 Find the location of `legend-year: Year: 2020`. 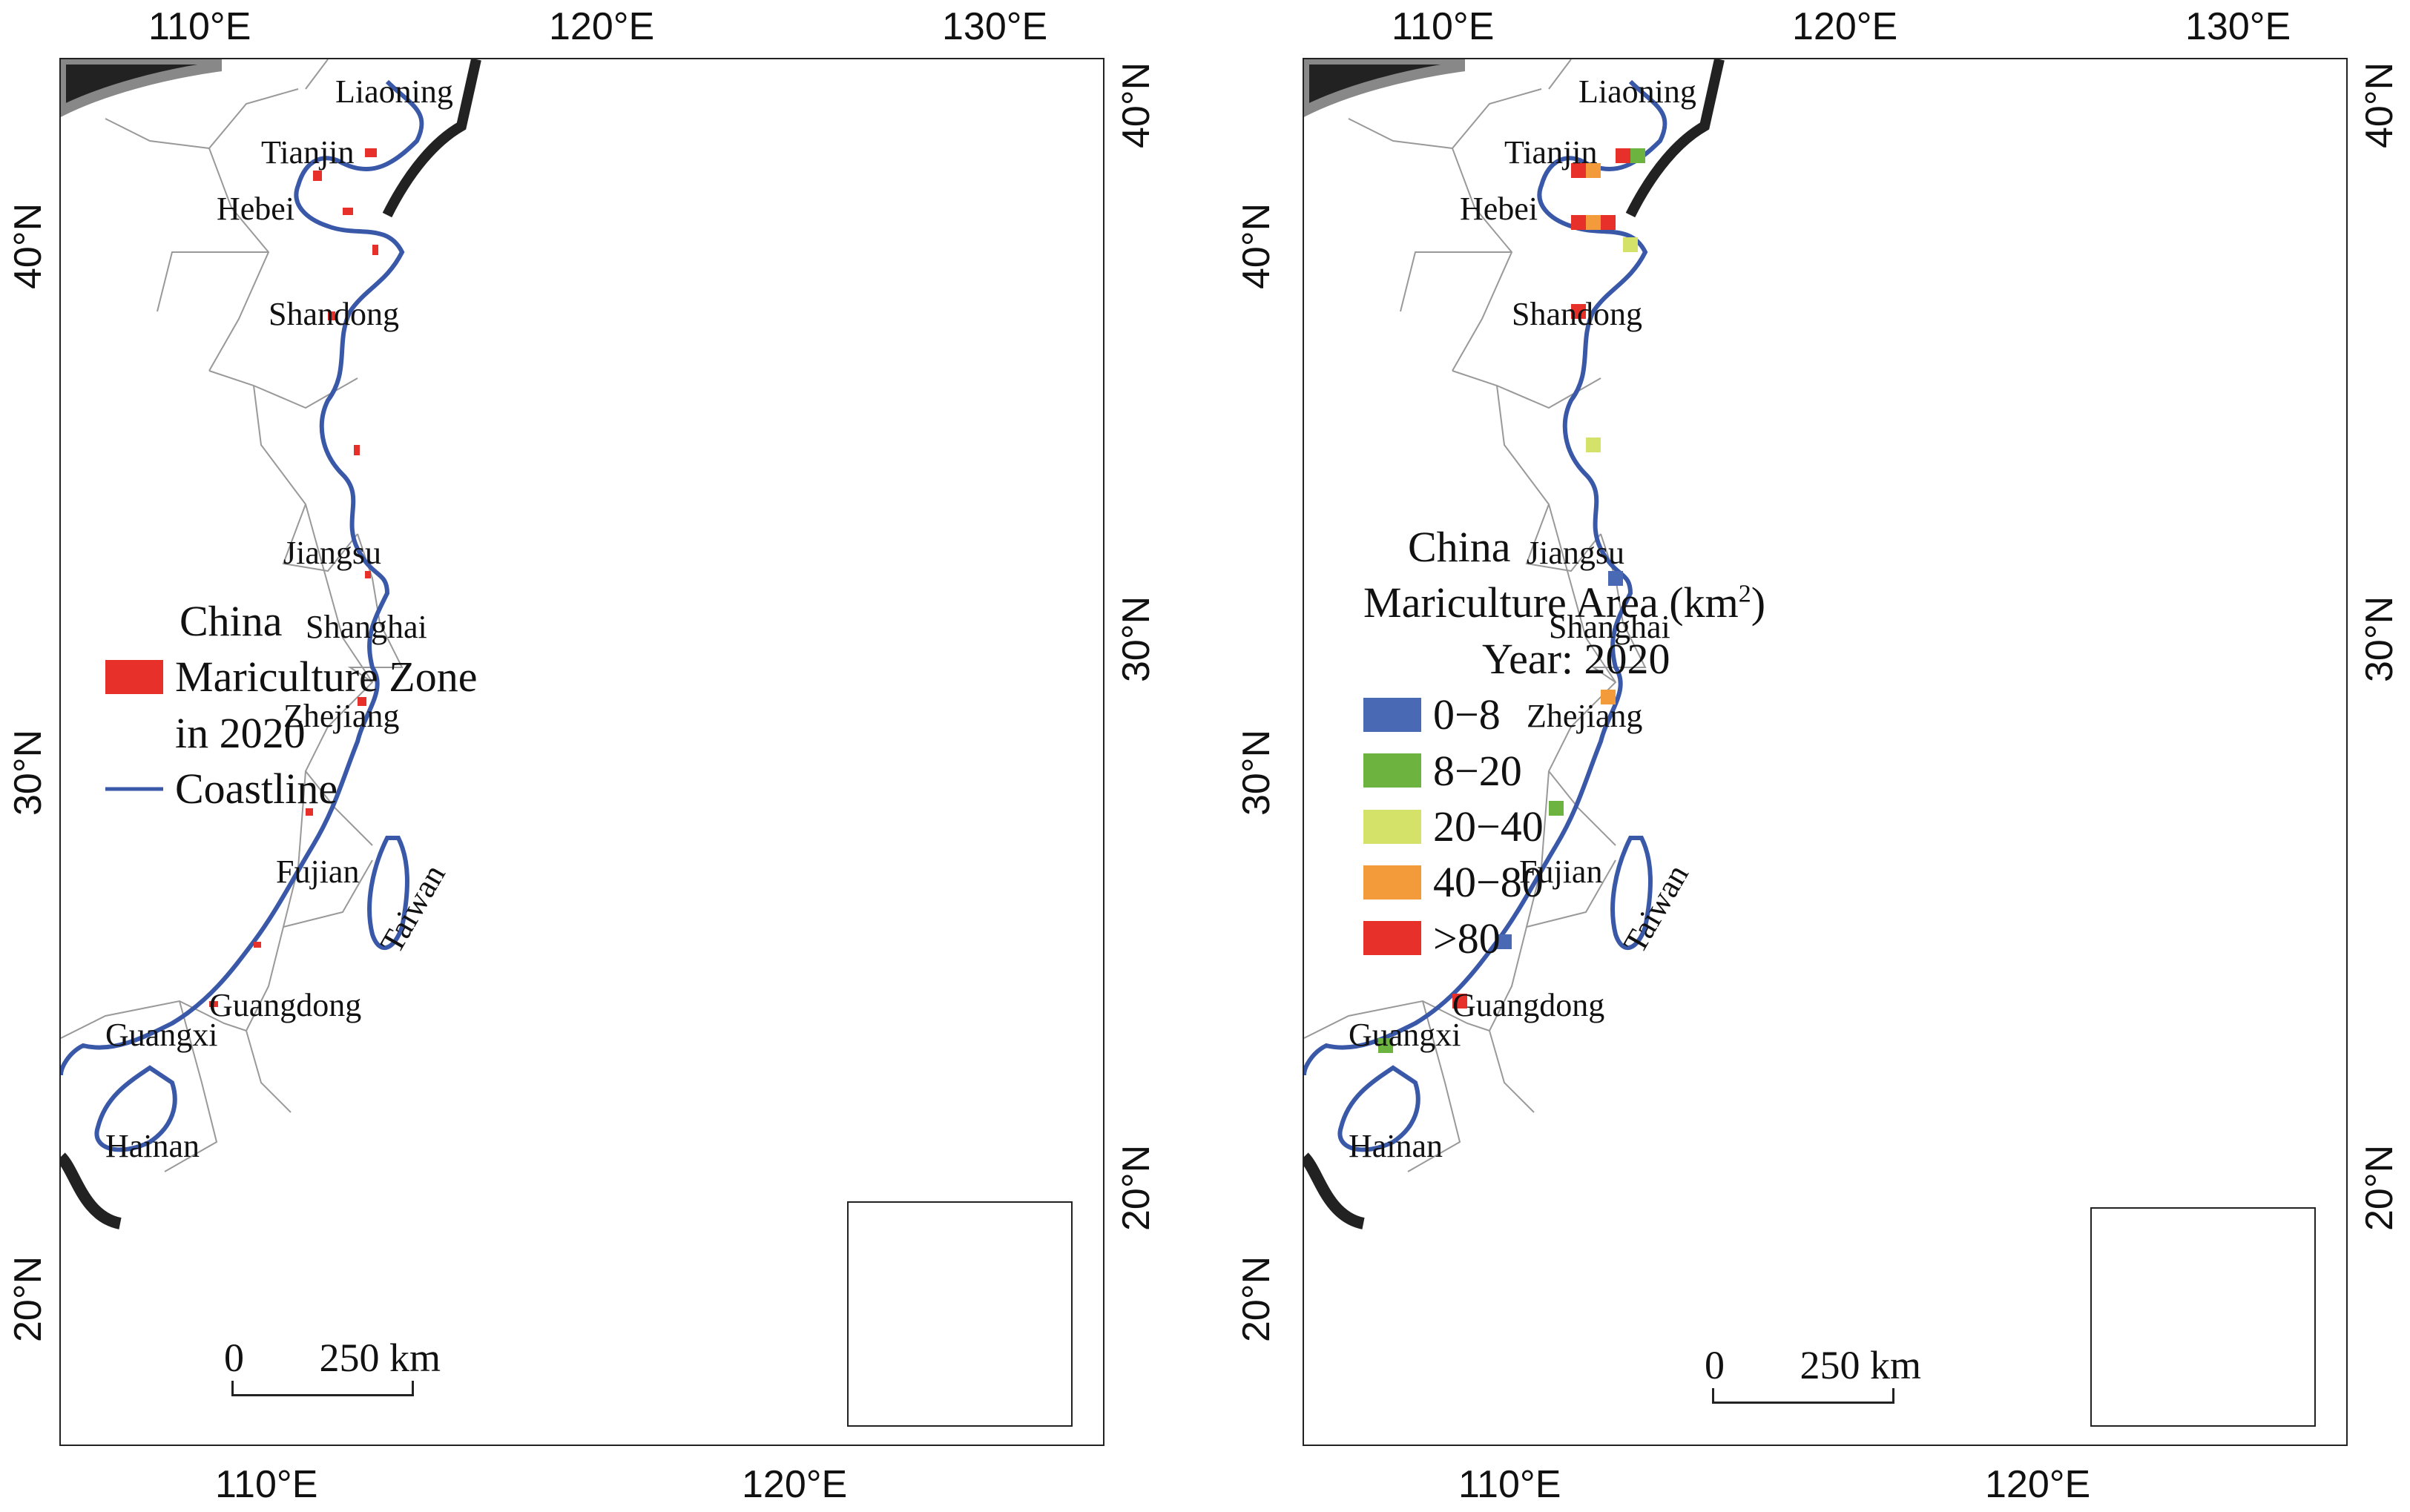

legend-year: Year: 2020 is located at coordinates (1576, 658).